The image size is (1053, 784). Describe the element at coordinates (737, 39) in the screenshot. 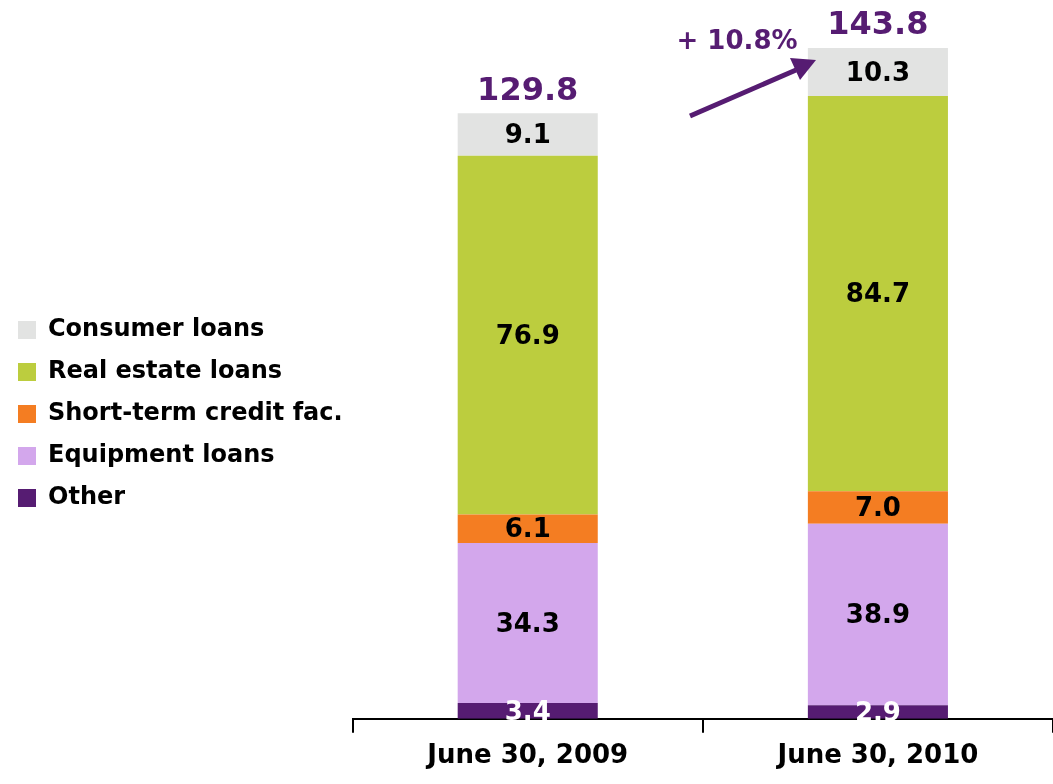

I see `annotation: + 10.8%` at that location.